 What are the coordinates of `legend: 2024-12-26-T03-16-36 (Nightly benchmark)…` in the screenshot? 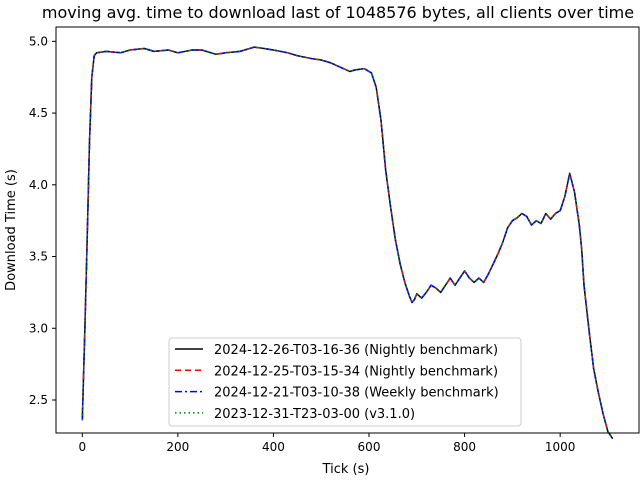 It's located at (345, 382).